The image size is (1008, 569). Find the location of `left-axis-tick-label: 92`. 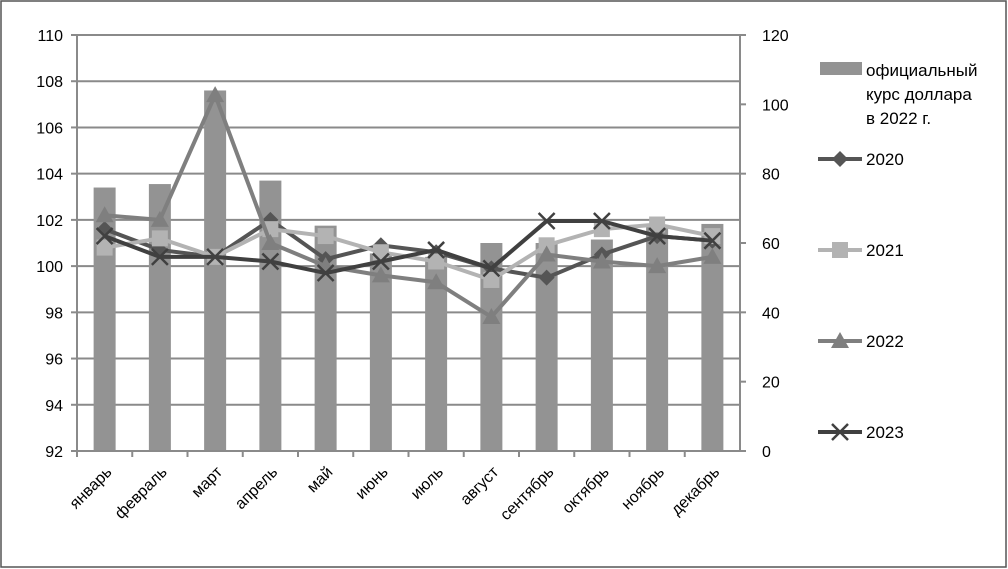

left-axis-tick-label: 92 is located at coordinates (54, 452).